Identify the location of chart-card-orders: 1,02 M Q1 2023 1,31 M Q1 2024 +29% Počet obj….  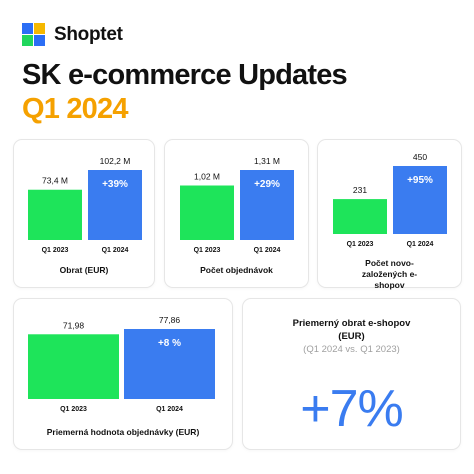
(236, 213).